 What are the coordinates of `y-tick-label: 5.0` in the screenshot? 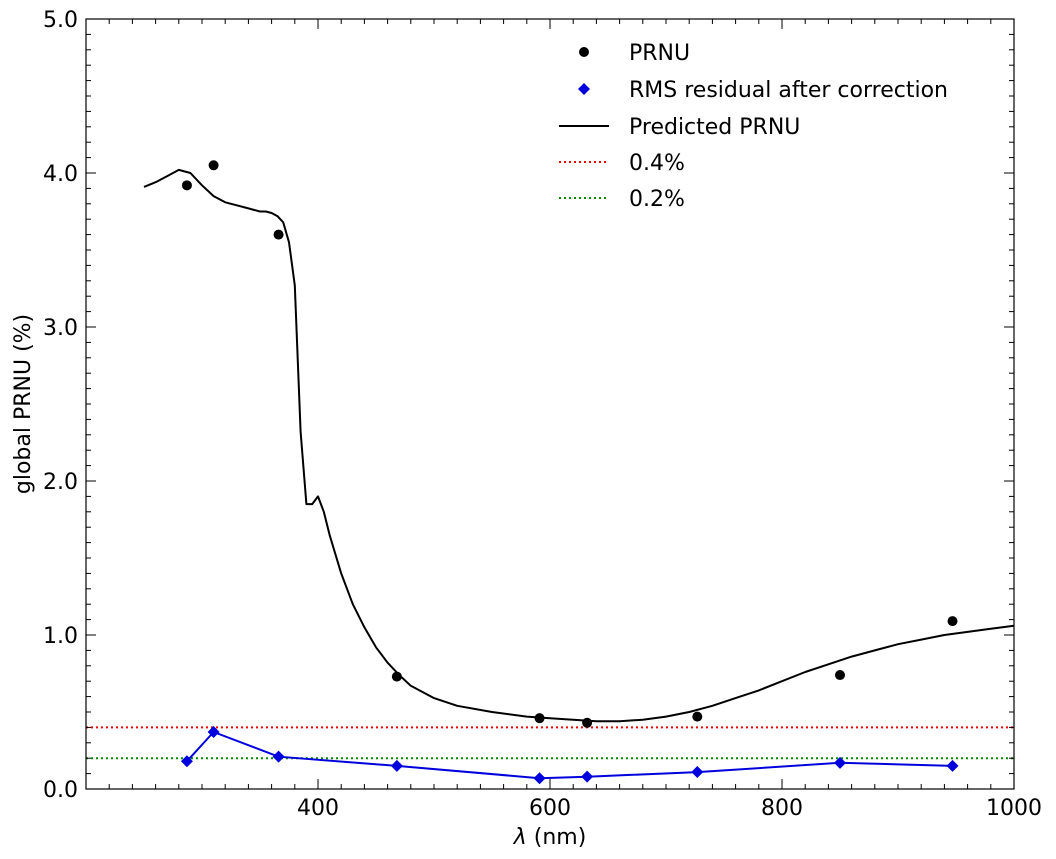 It's located at (60, 20).